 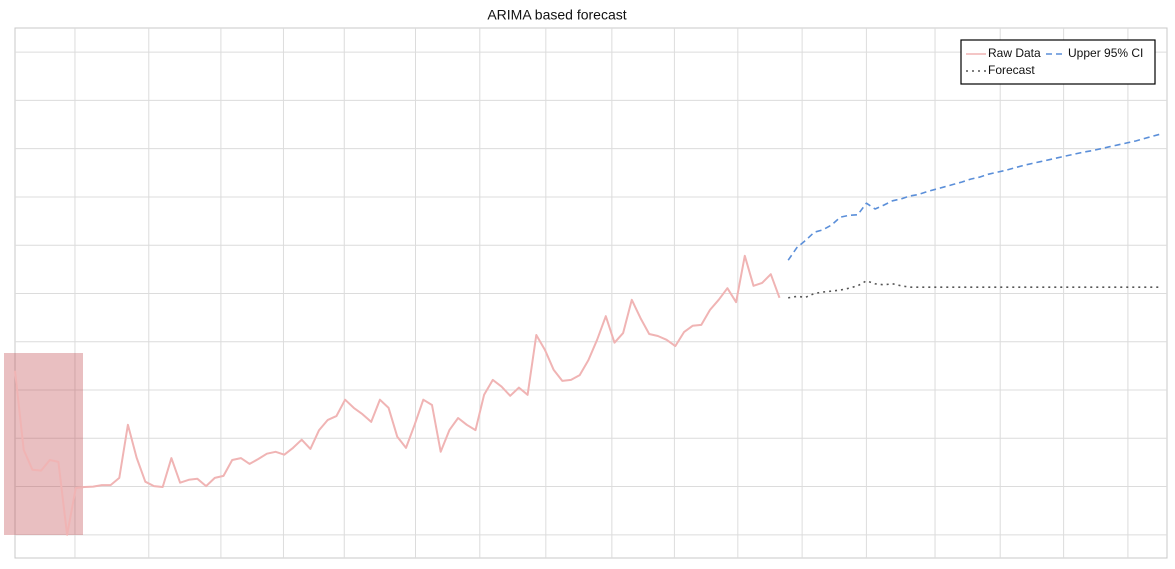 What do you see at coordinates (556, 15) in the screenshot?
I see `chart-title: ARIMA based forecast` at bounding box center [556, 15].